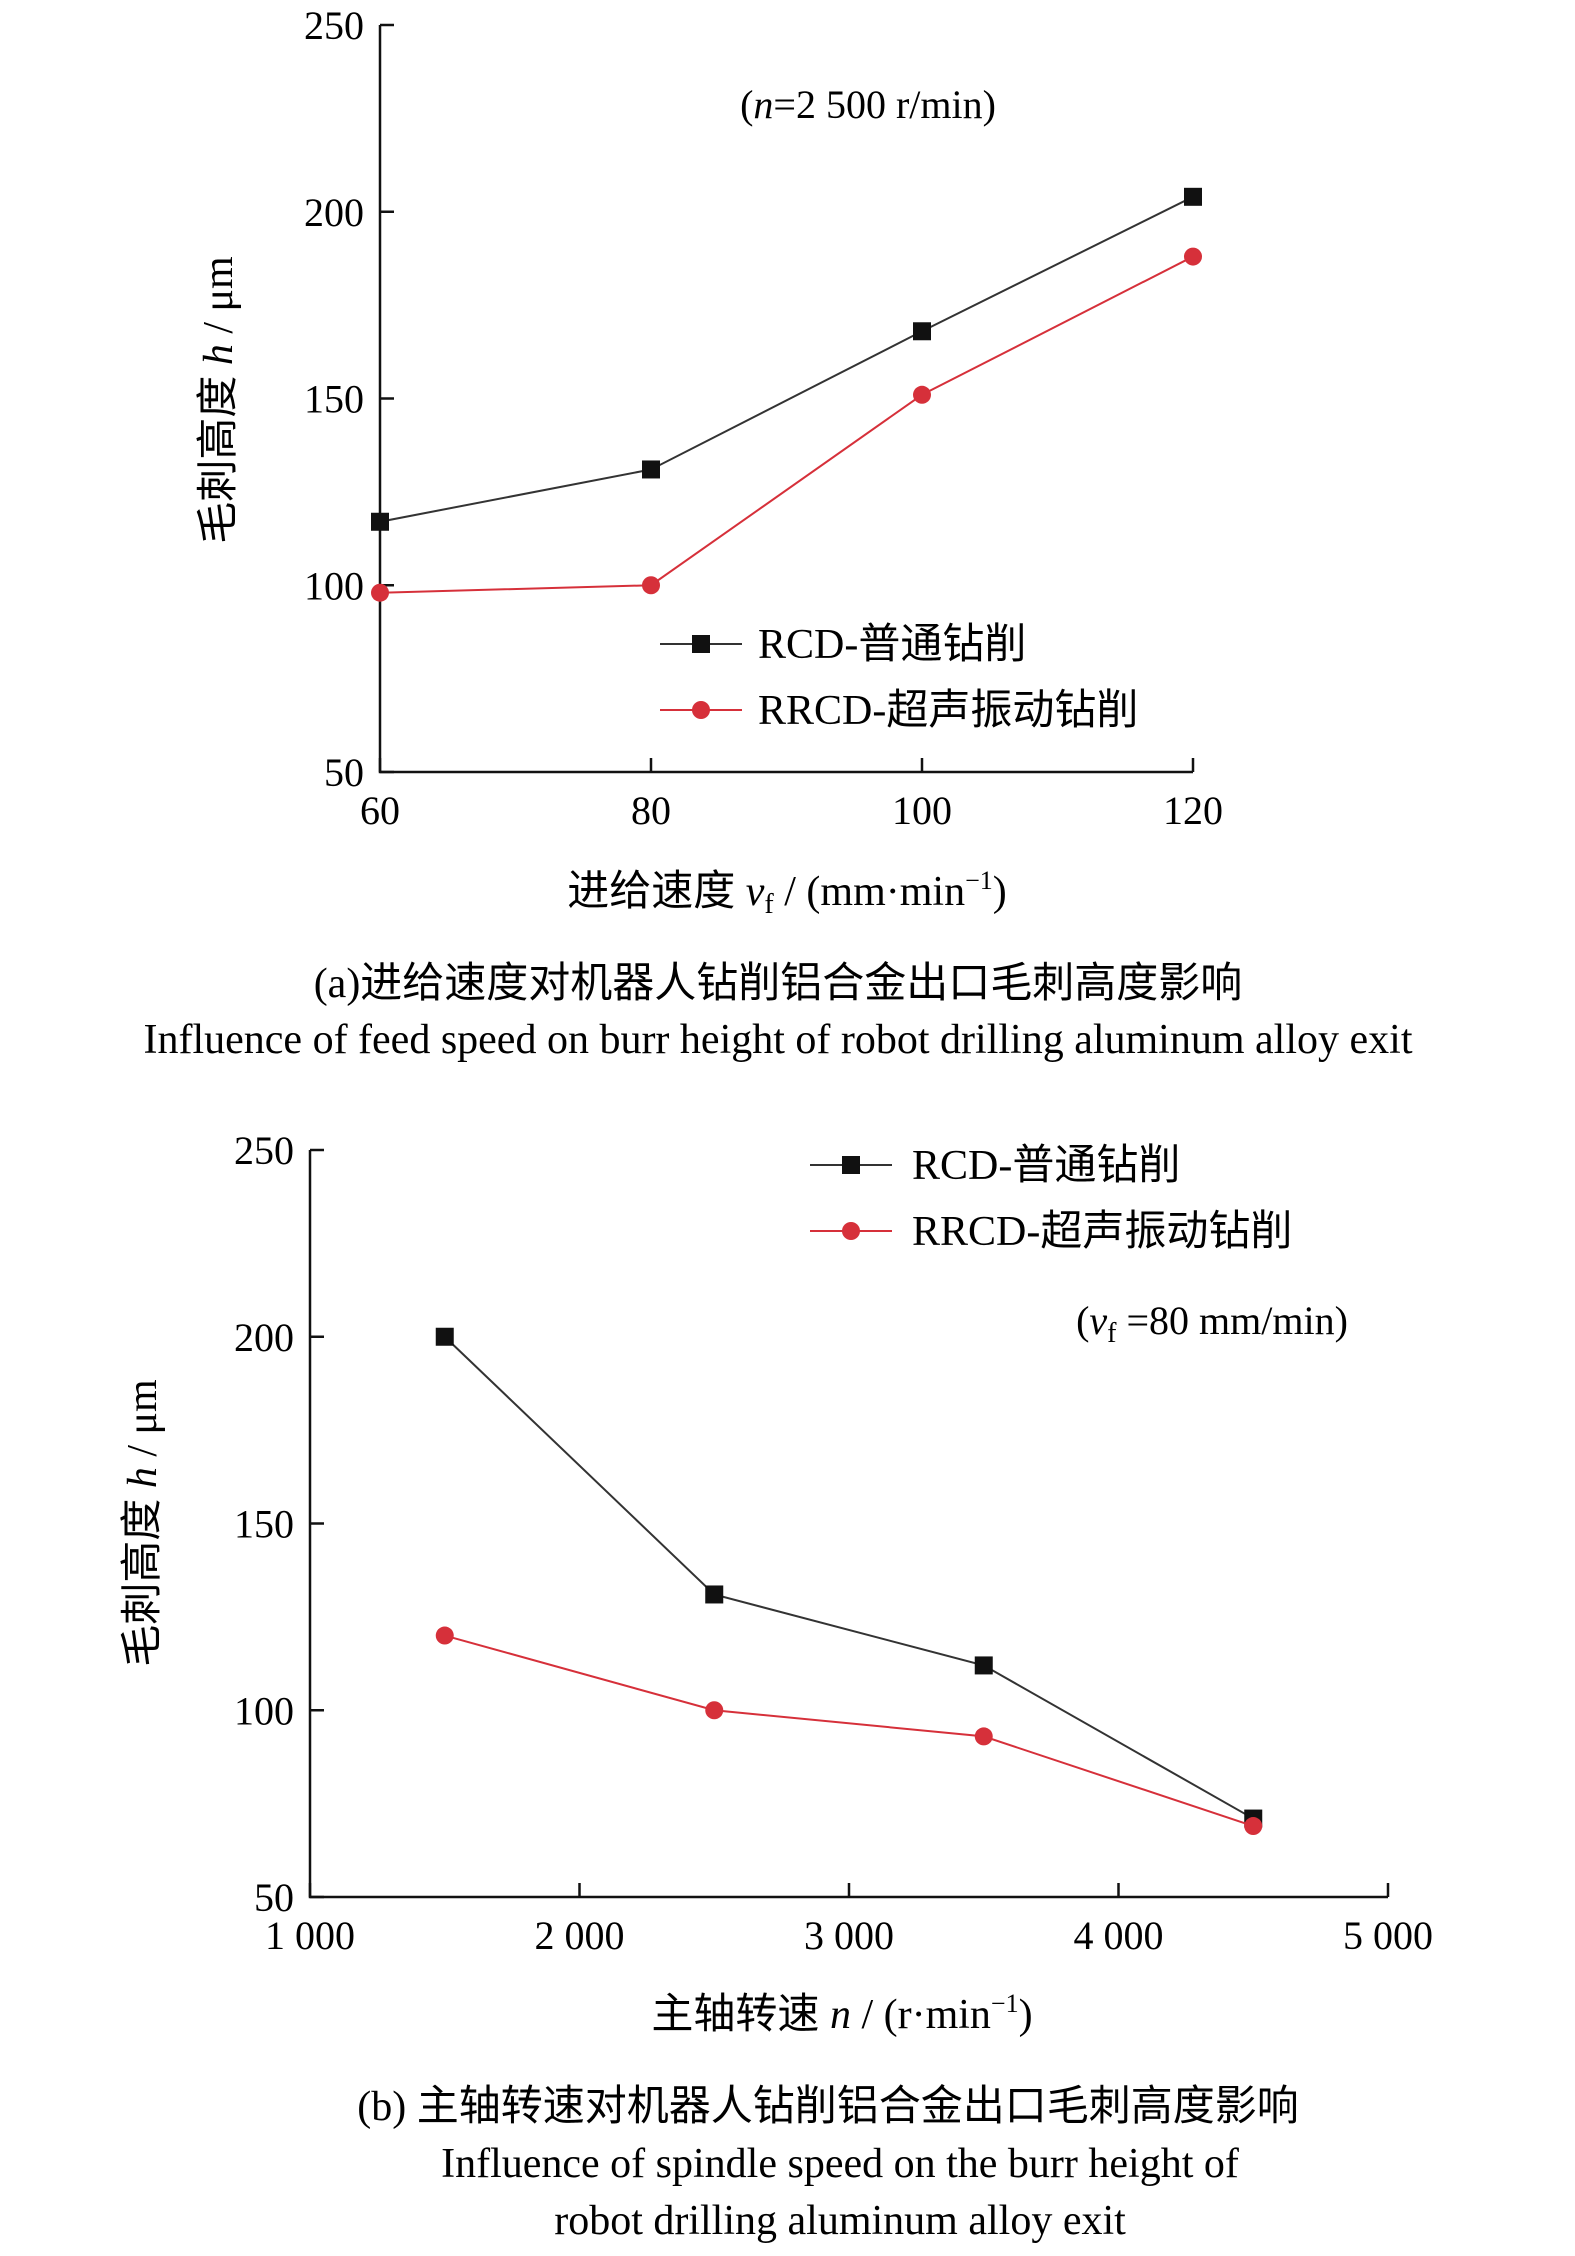 Image resolution: width=1575 pixels, height=2256 pixels. Describe the element at coordinates (334, 25) in the screenshot. I see `chart-a-ytick-label-4: 250` at that location.